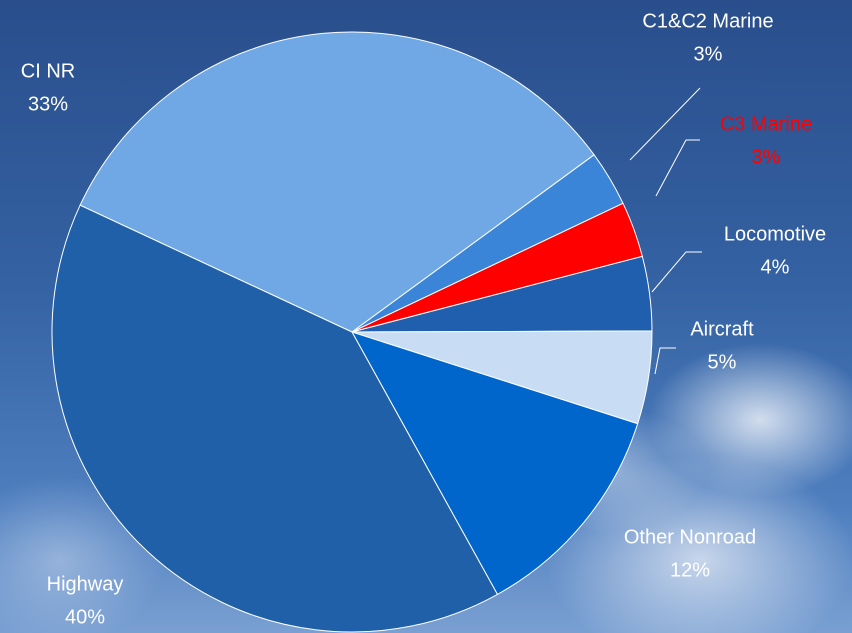 Image resolution: width=852 pixels, height=633 pixels. I want to click on slice-label: Aircraft, so click(722, 329).